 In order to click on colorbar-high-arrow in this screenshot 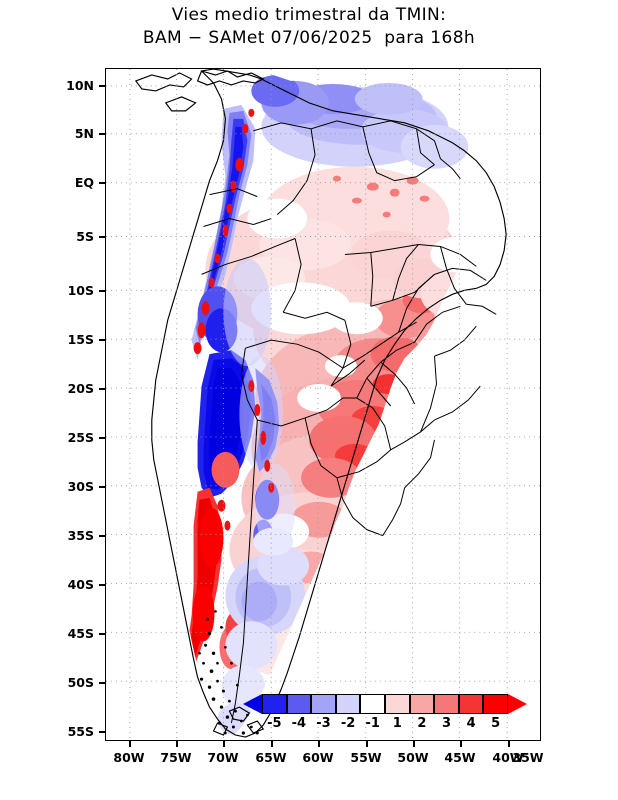, I will do `click(517, 704)`.